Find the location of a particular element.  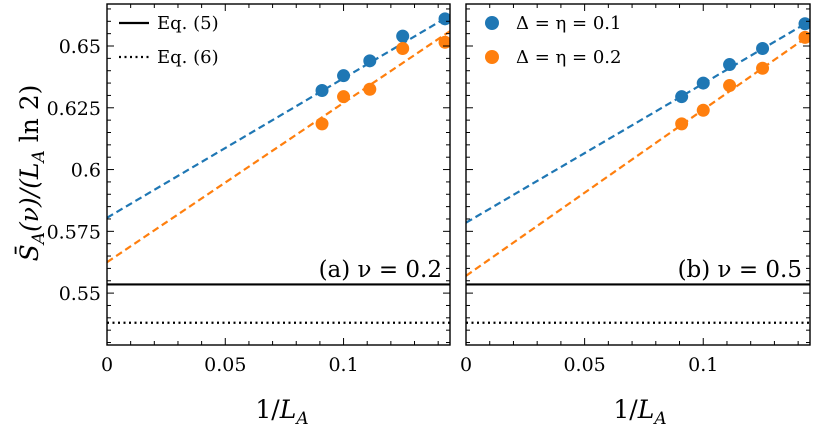

y-tick-label: 0.55 is located at coordinates (80, 294).